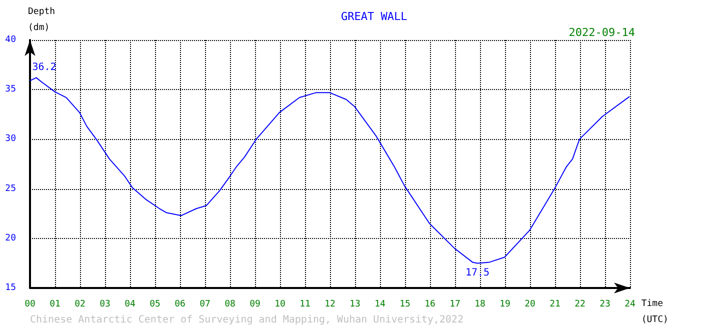 The image size is (710, 328). I want to click on x-tick-label: 07, so click(205, 305).